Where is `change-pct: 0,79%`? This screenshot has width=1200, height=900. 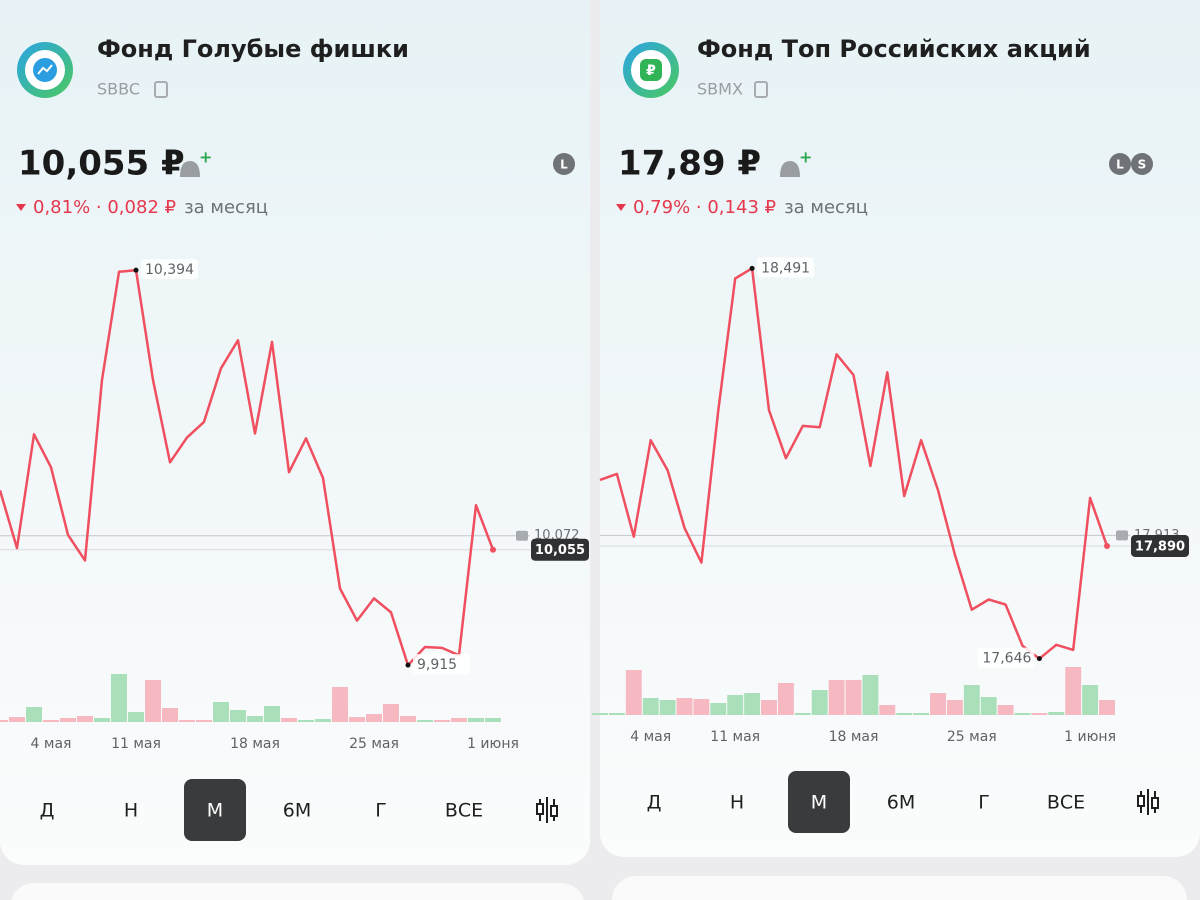
change-pct: 0,79% is located at coordinates (661, 207).